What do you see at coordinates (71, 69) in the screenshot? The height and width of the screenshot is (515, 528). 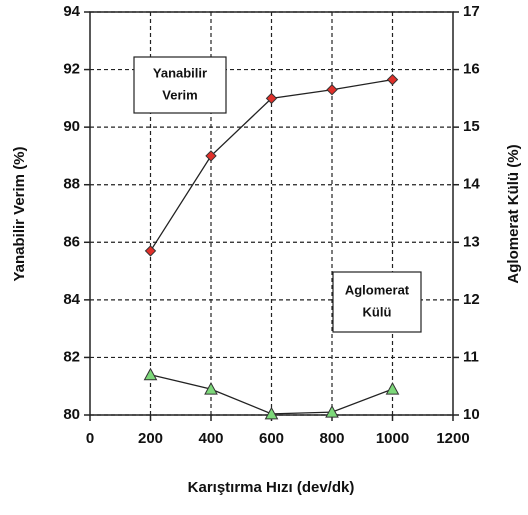 I see `y-tick-label: 92` at bounding box center [71, 69].